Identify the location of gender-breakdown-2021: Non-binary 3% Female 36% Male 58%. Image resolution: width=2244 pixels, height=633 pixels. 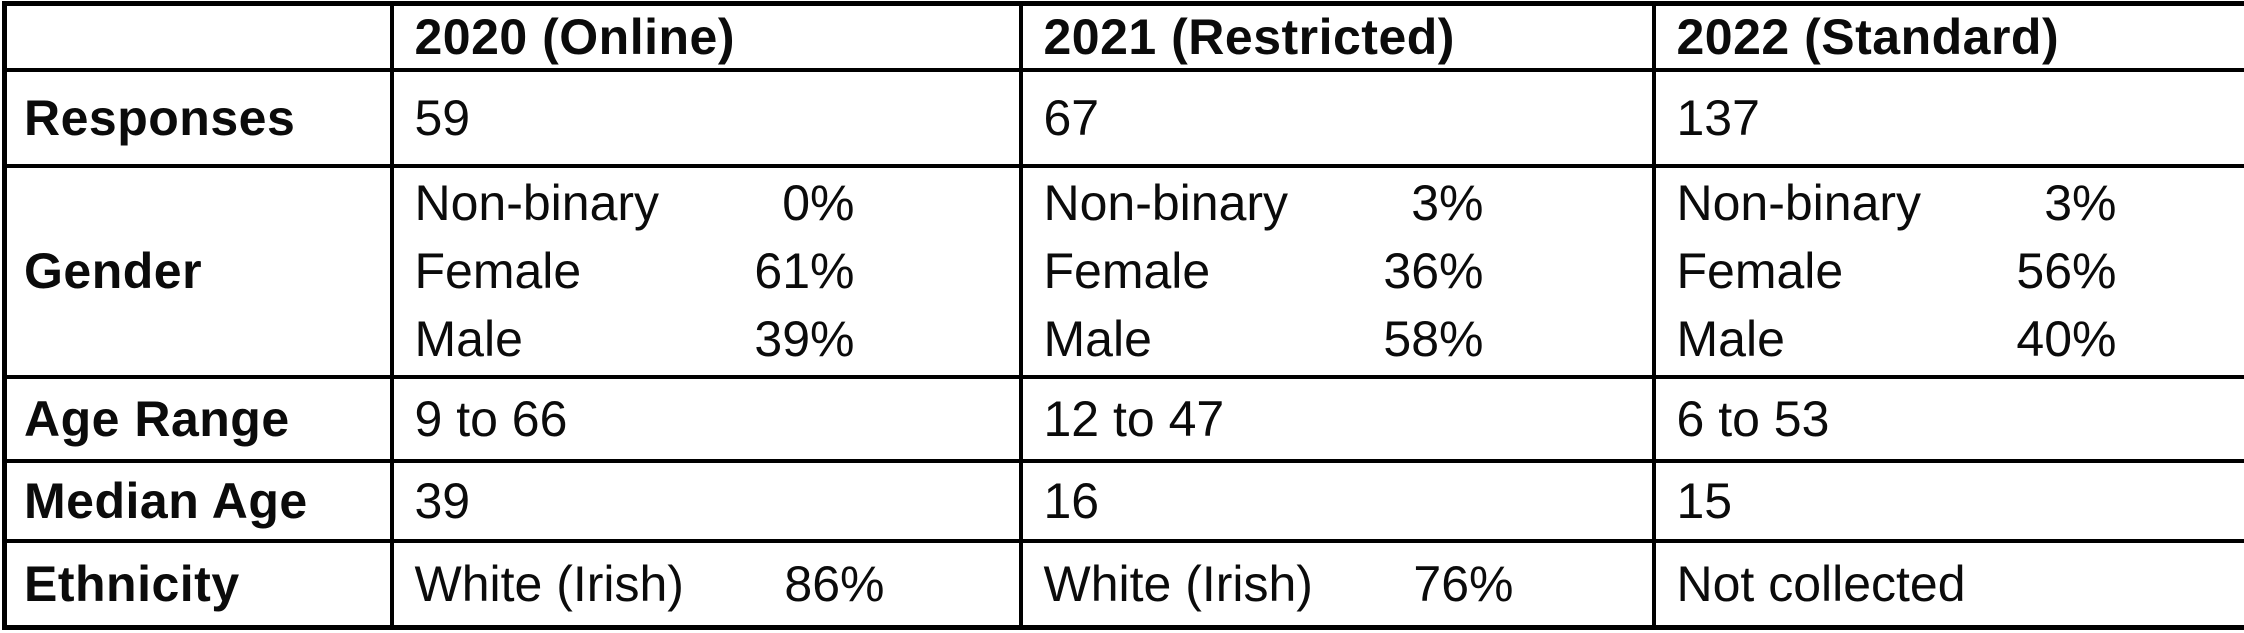
(1263, 271).